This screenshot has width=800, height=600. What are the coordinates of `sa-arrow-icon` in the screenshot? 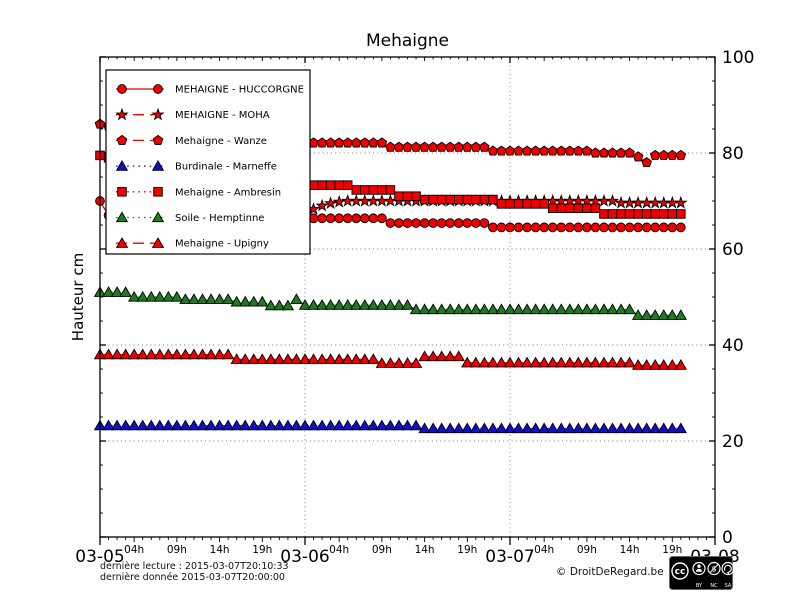 It's located at (727, 568).